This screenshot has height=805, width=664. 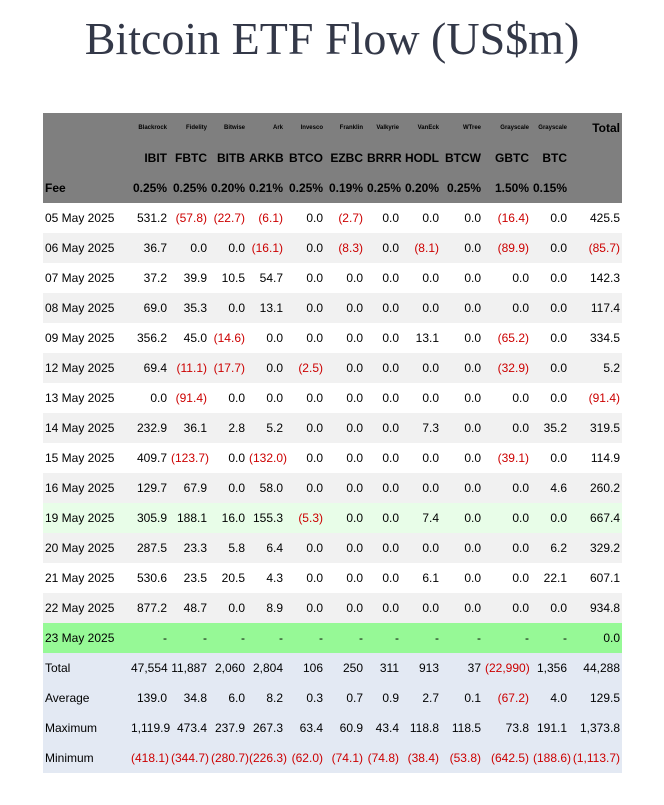 I want to click on flow-value: (65.2), so click(x=513, y=338).